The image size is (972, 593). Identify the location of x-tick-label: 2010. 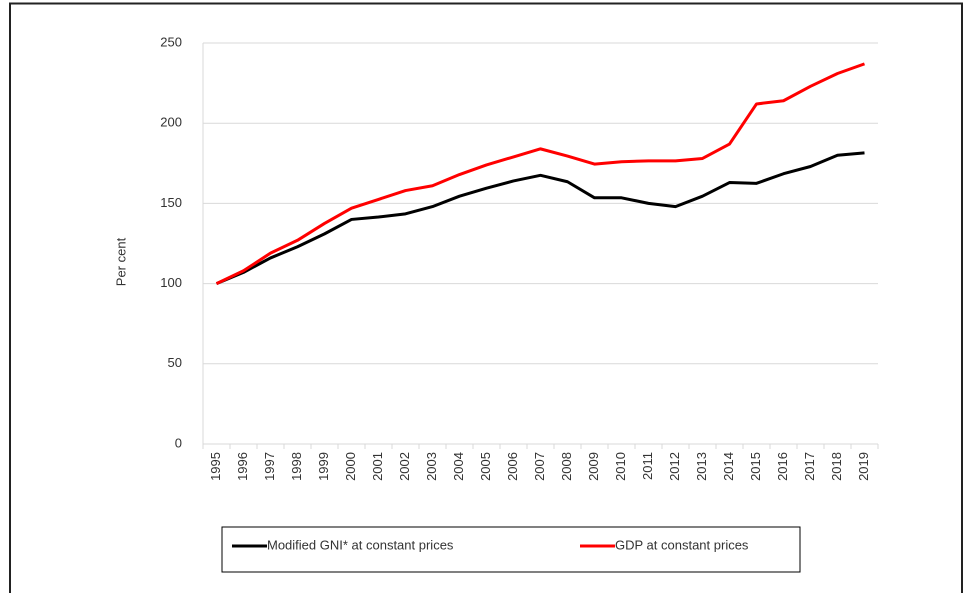
(620, 466).